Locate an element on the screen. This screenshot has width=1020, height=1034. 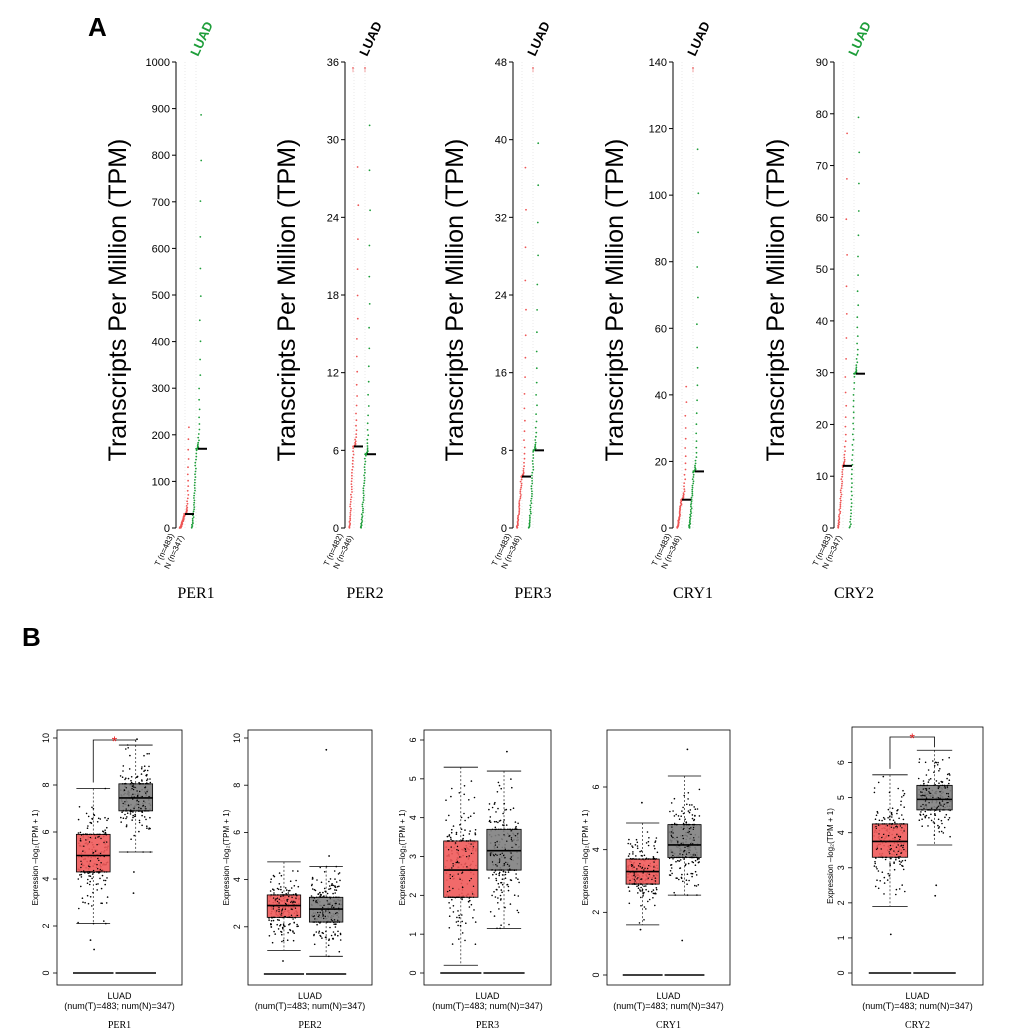
normal-outlier is located at coordinates (936, 885).